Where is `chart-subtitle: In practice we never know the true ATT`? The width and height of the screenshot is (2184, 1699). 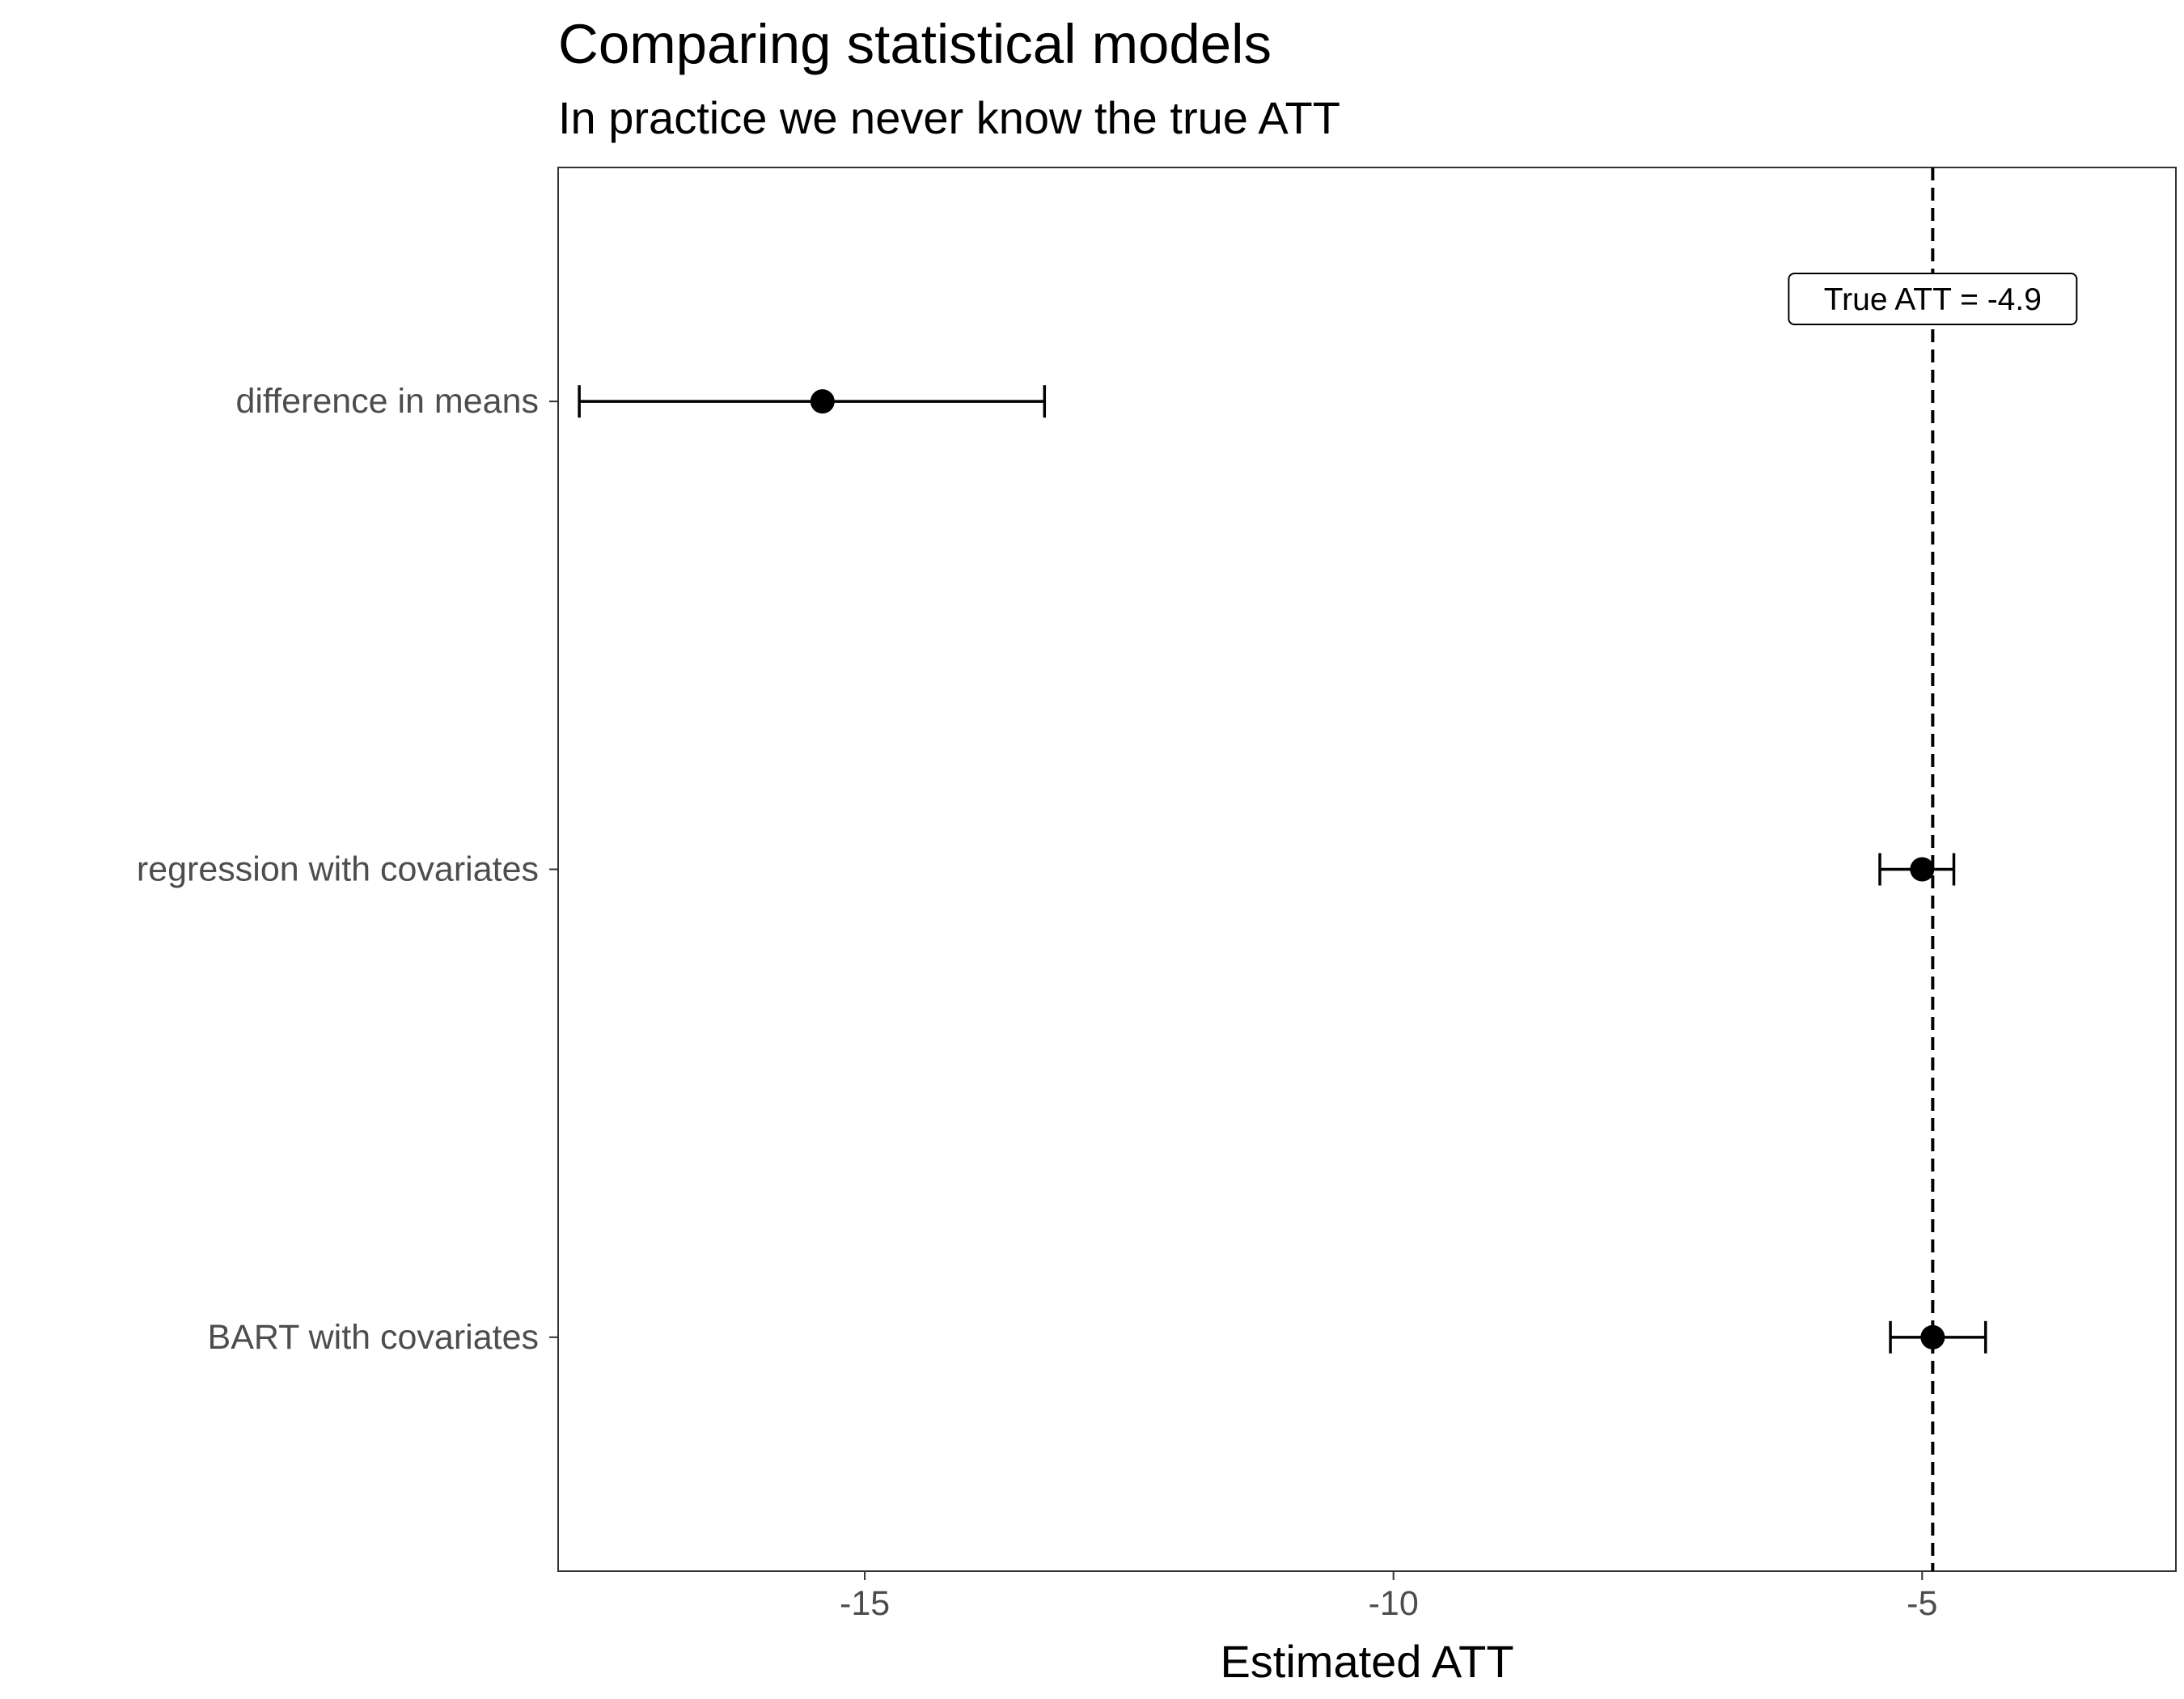 chart-subtitle: In practice we never know the true ATT is located at coordinates (949, 117).